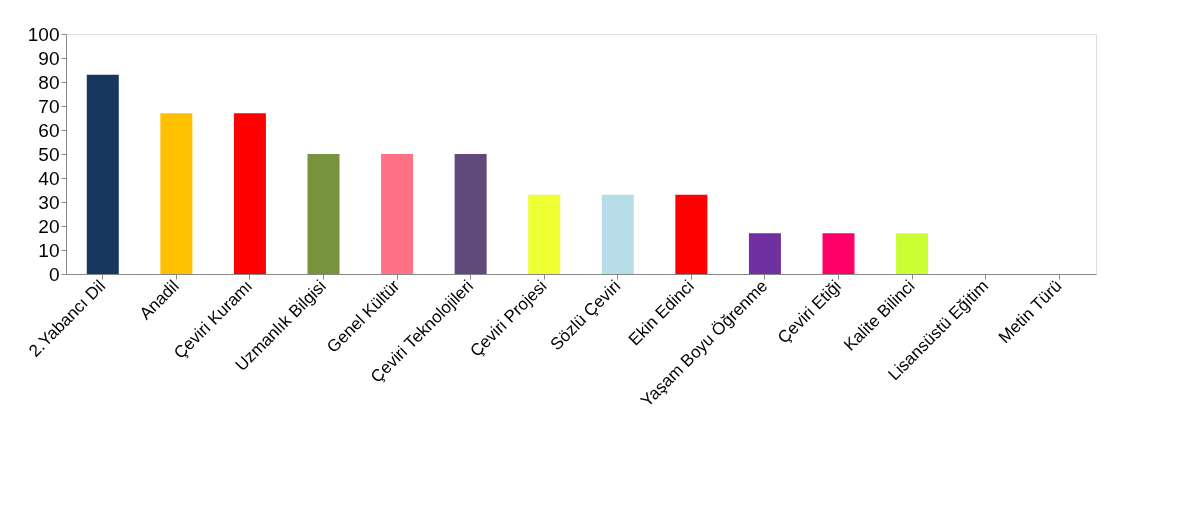 The height and width of the screenshot is (510, 1203). Describe the element at coordinates (49, 58) in the screenshot. I see `y-tick-label: 90` at that location.